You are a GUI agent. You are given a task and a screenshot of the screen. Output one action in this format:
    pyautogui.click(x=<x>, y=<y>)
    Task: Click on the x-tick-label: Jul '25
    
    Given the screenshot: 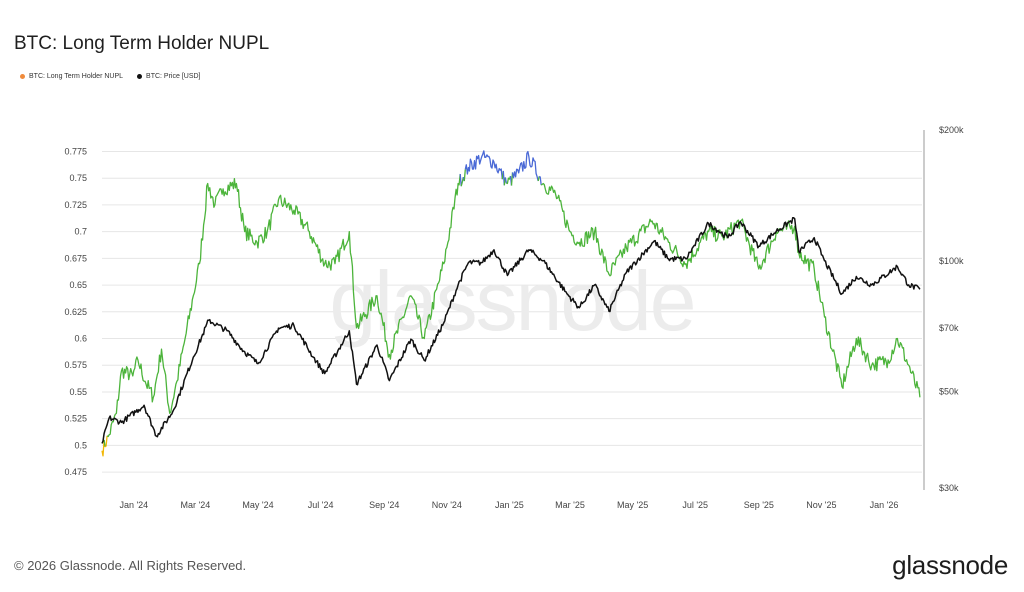 What is the action you would take?
    pyautogui.click(x=695, y=505)
    